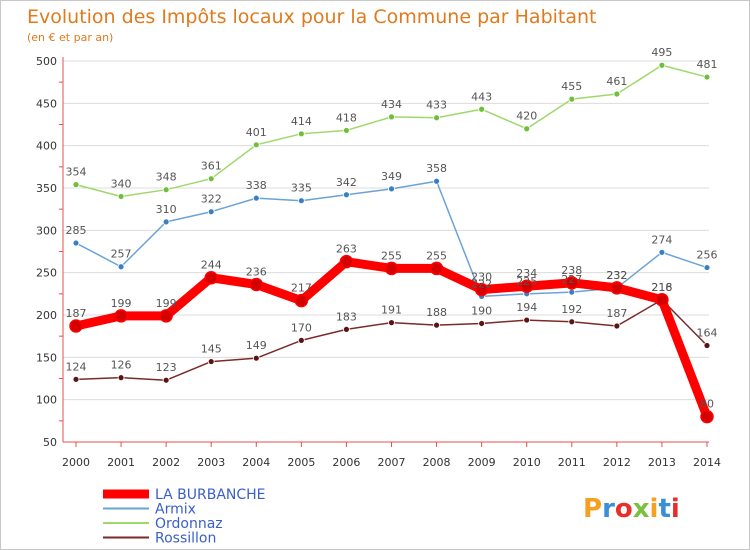 The height and width of the screenshot is (550, 750). Describe the element at coordinates (301, 121) in the screenshot. I see `data-label-ordonnaz: 414` at that location.